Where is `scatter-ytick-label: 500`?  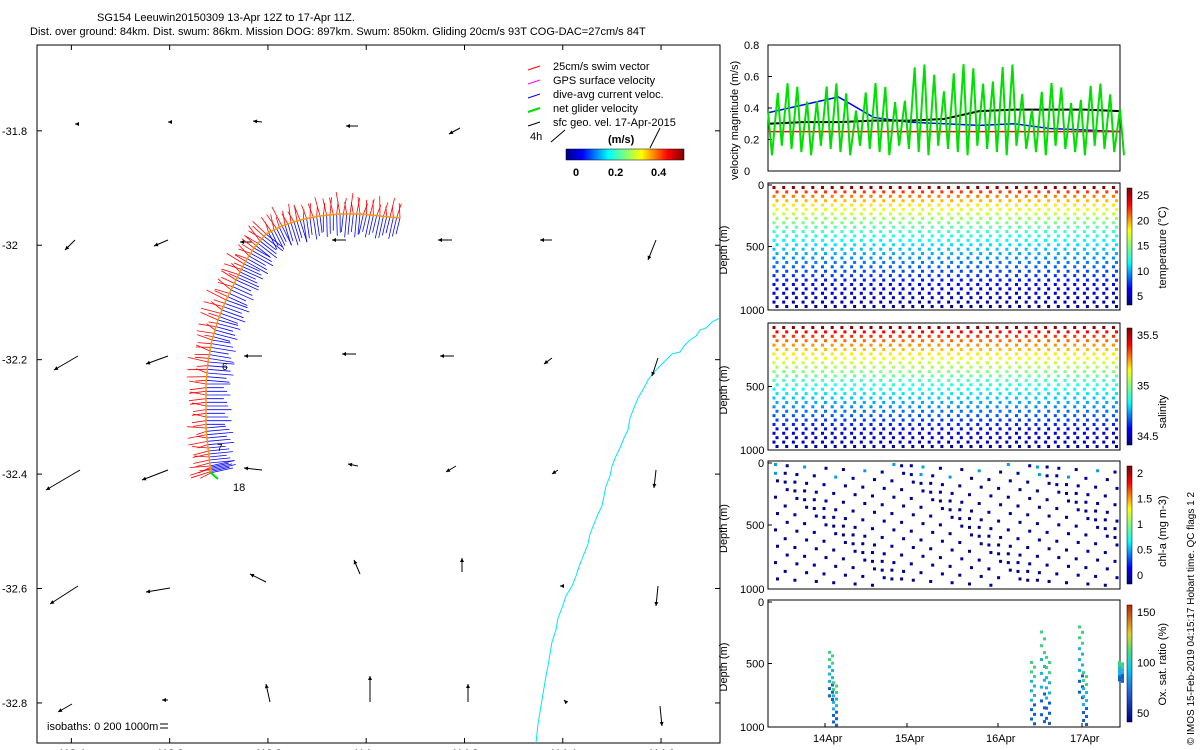
scatter-ytick-label: 500 is located at coordinates (755, 248).